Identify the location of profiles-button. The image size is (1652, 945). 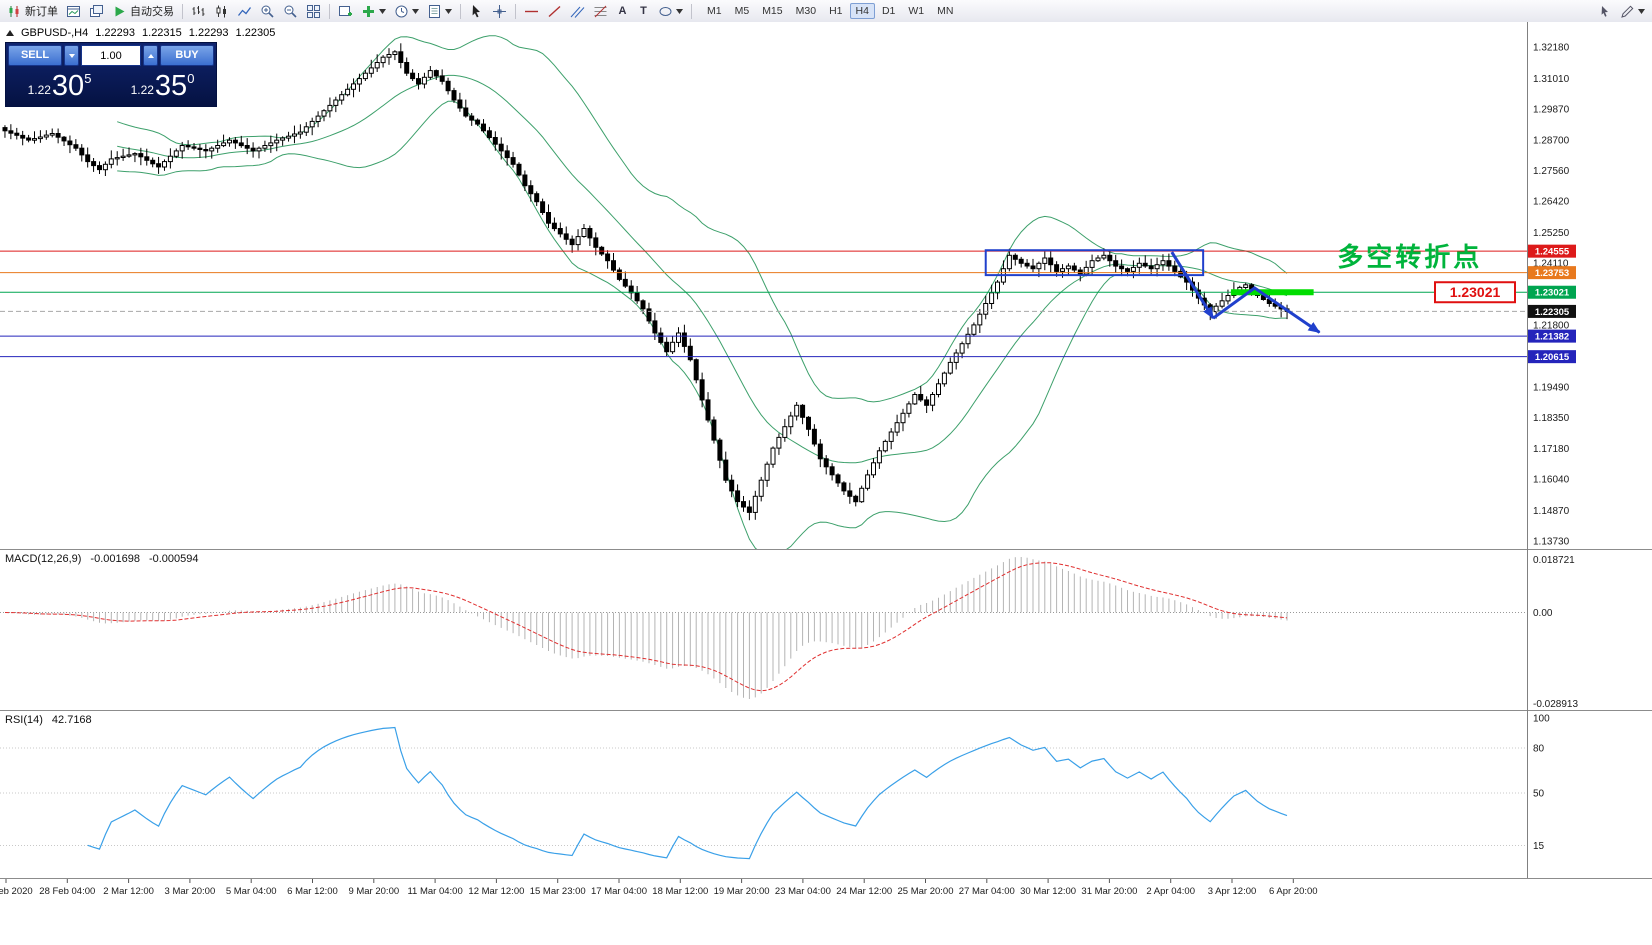
(96, 11).